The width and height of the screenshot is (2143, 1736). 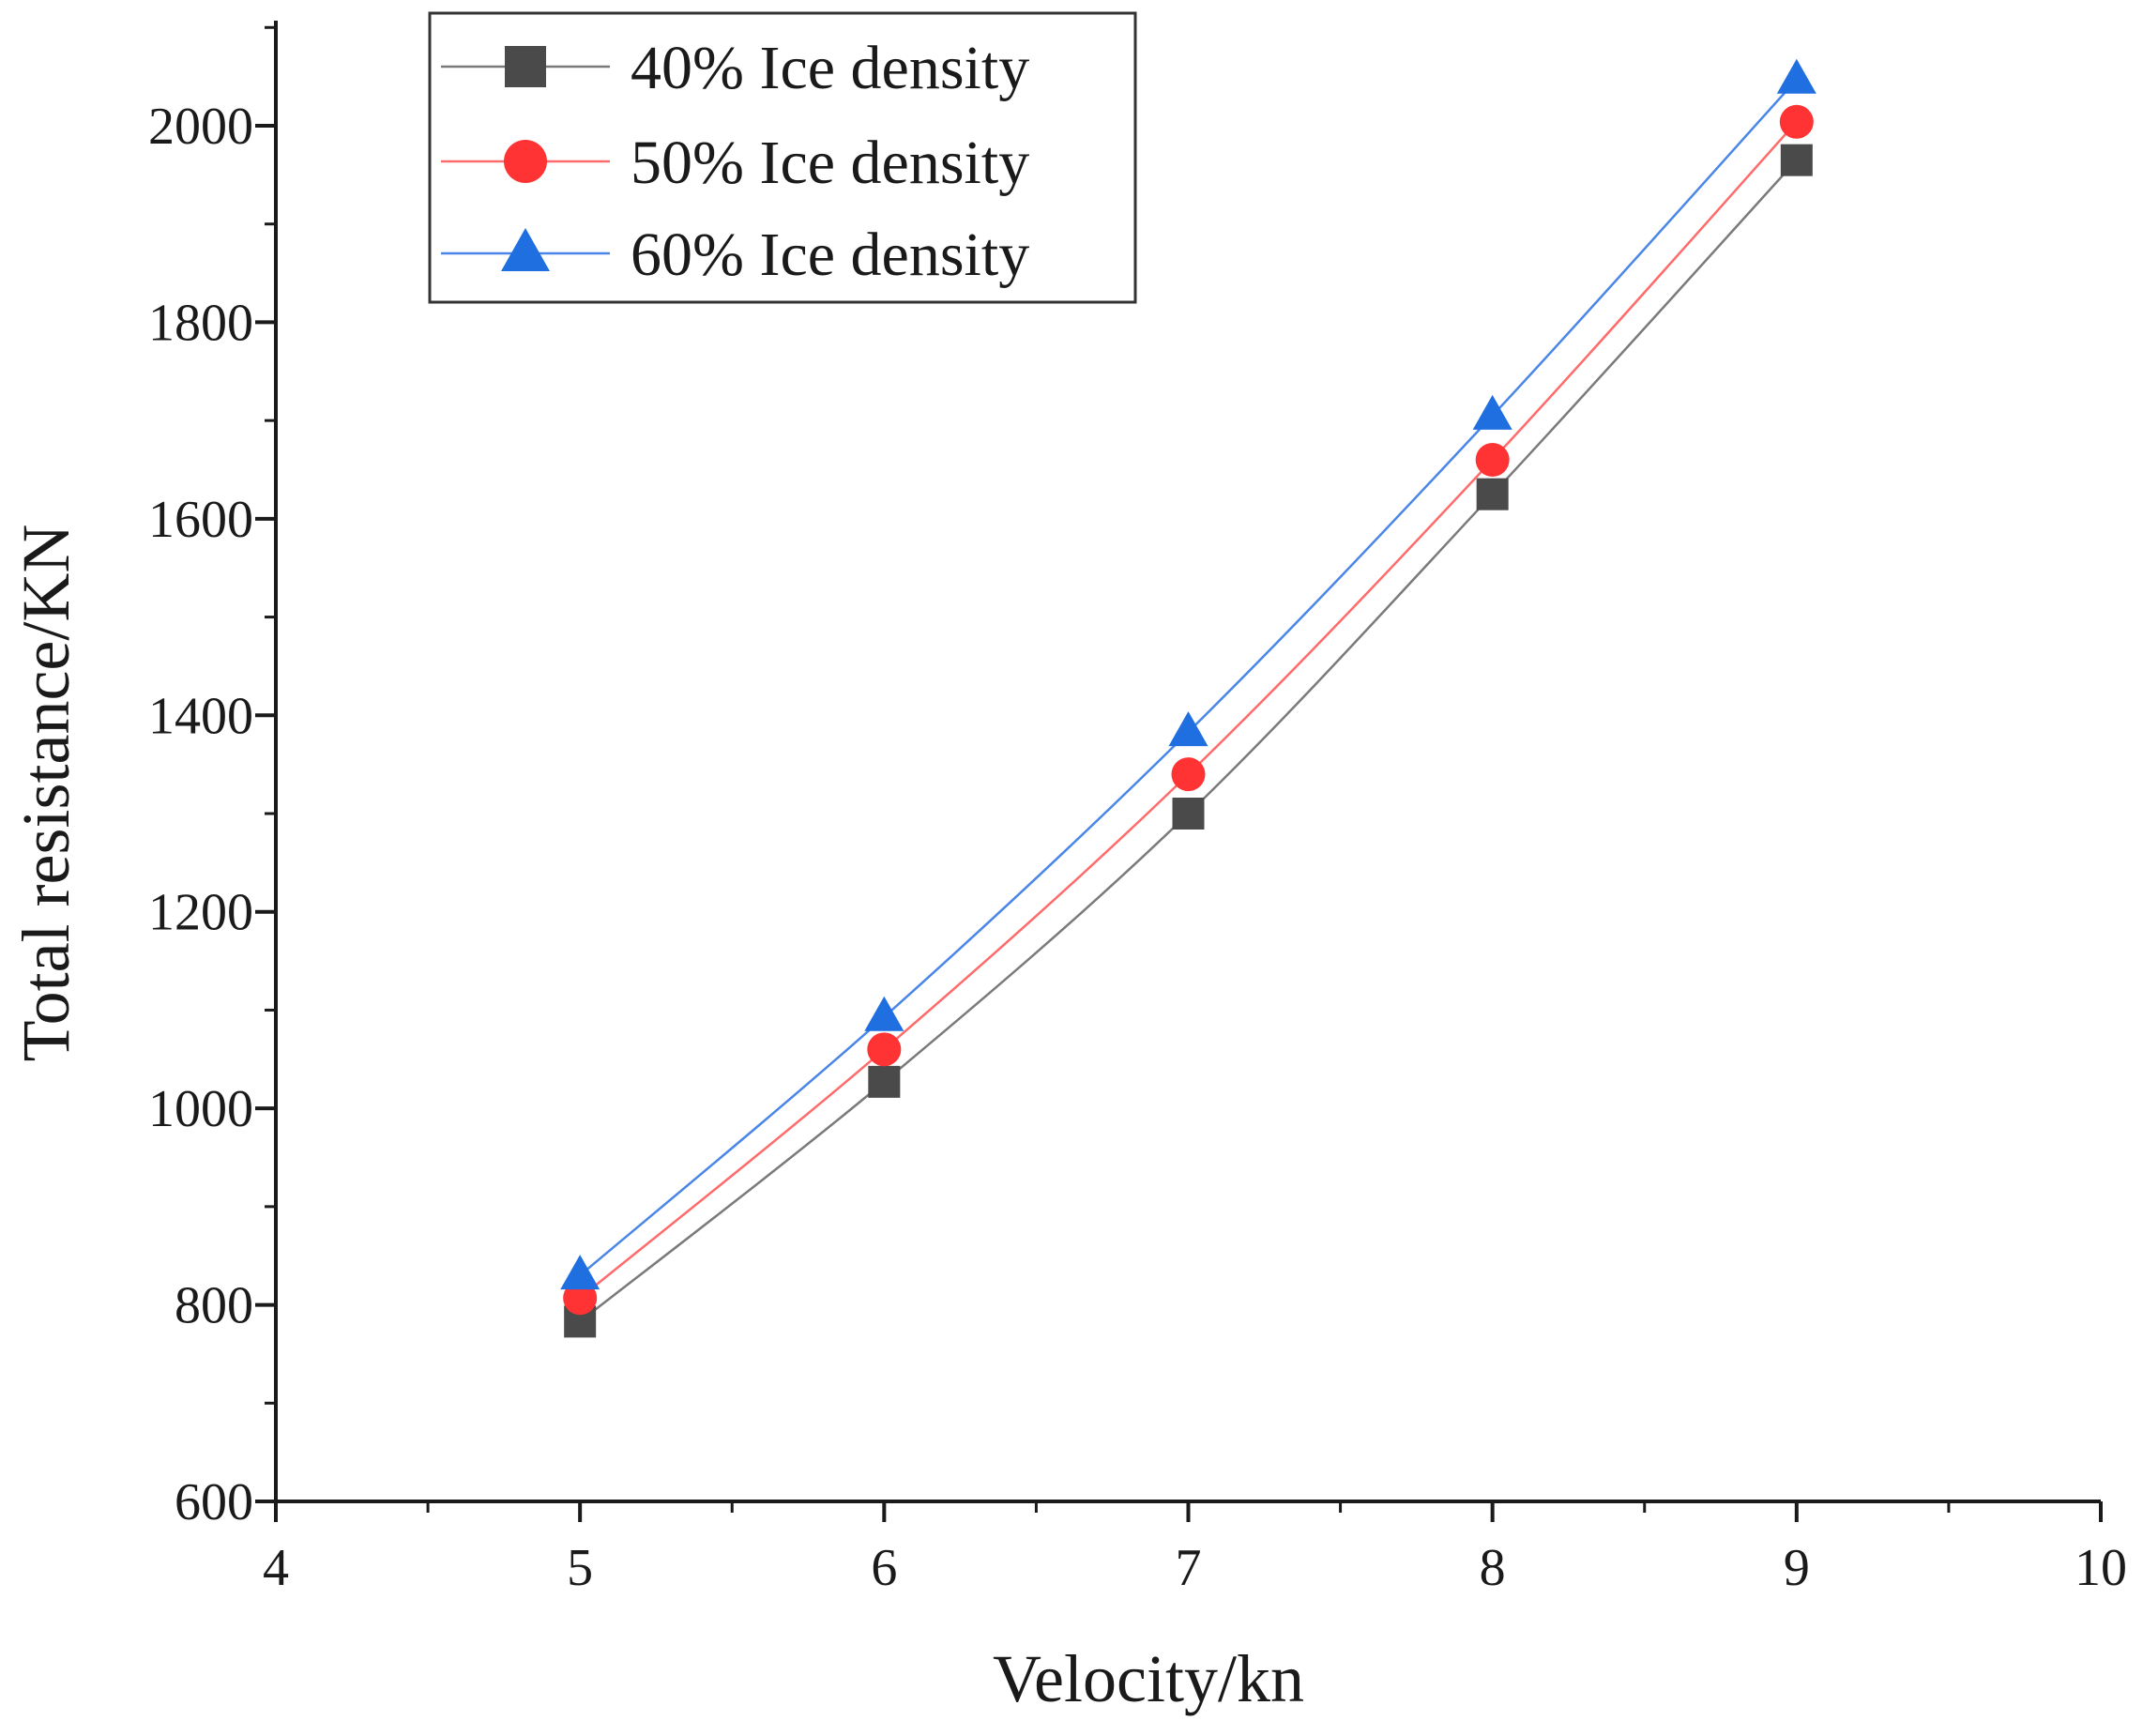 What do you see at coordinates (1189, 1568) in the screenshot?
I see `x-tick-label: 7` at bounding box center [1189, 1568].